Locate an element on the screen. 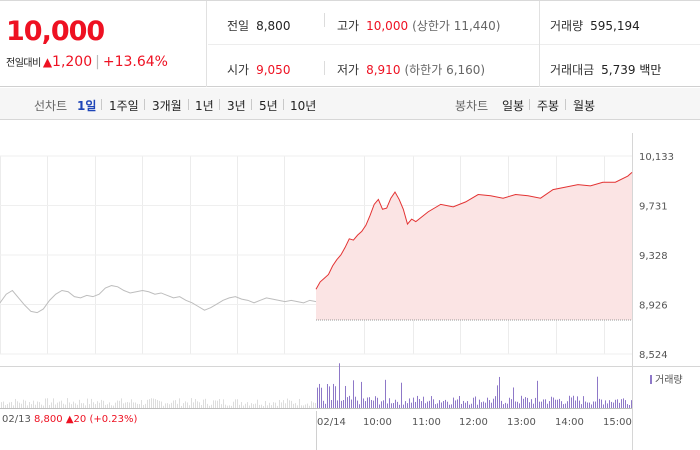  x-tick-label: 15:00 is located at coordinates (617, 422).